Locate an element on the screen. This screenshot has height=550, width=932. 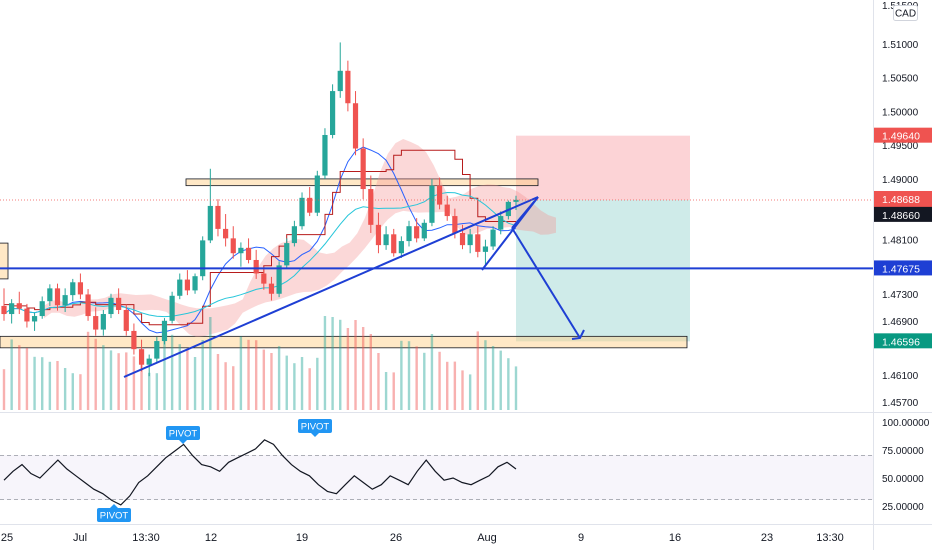
rsi-tick-label: 50.00000 is located at coordinates (903, 479).